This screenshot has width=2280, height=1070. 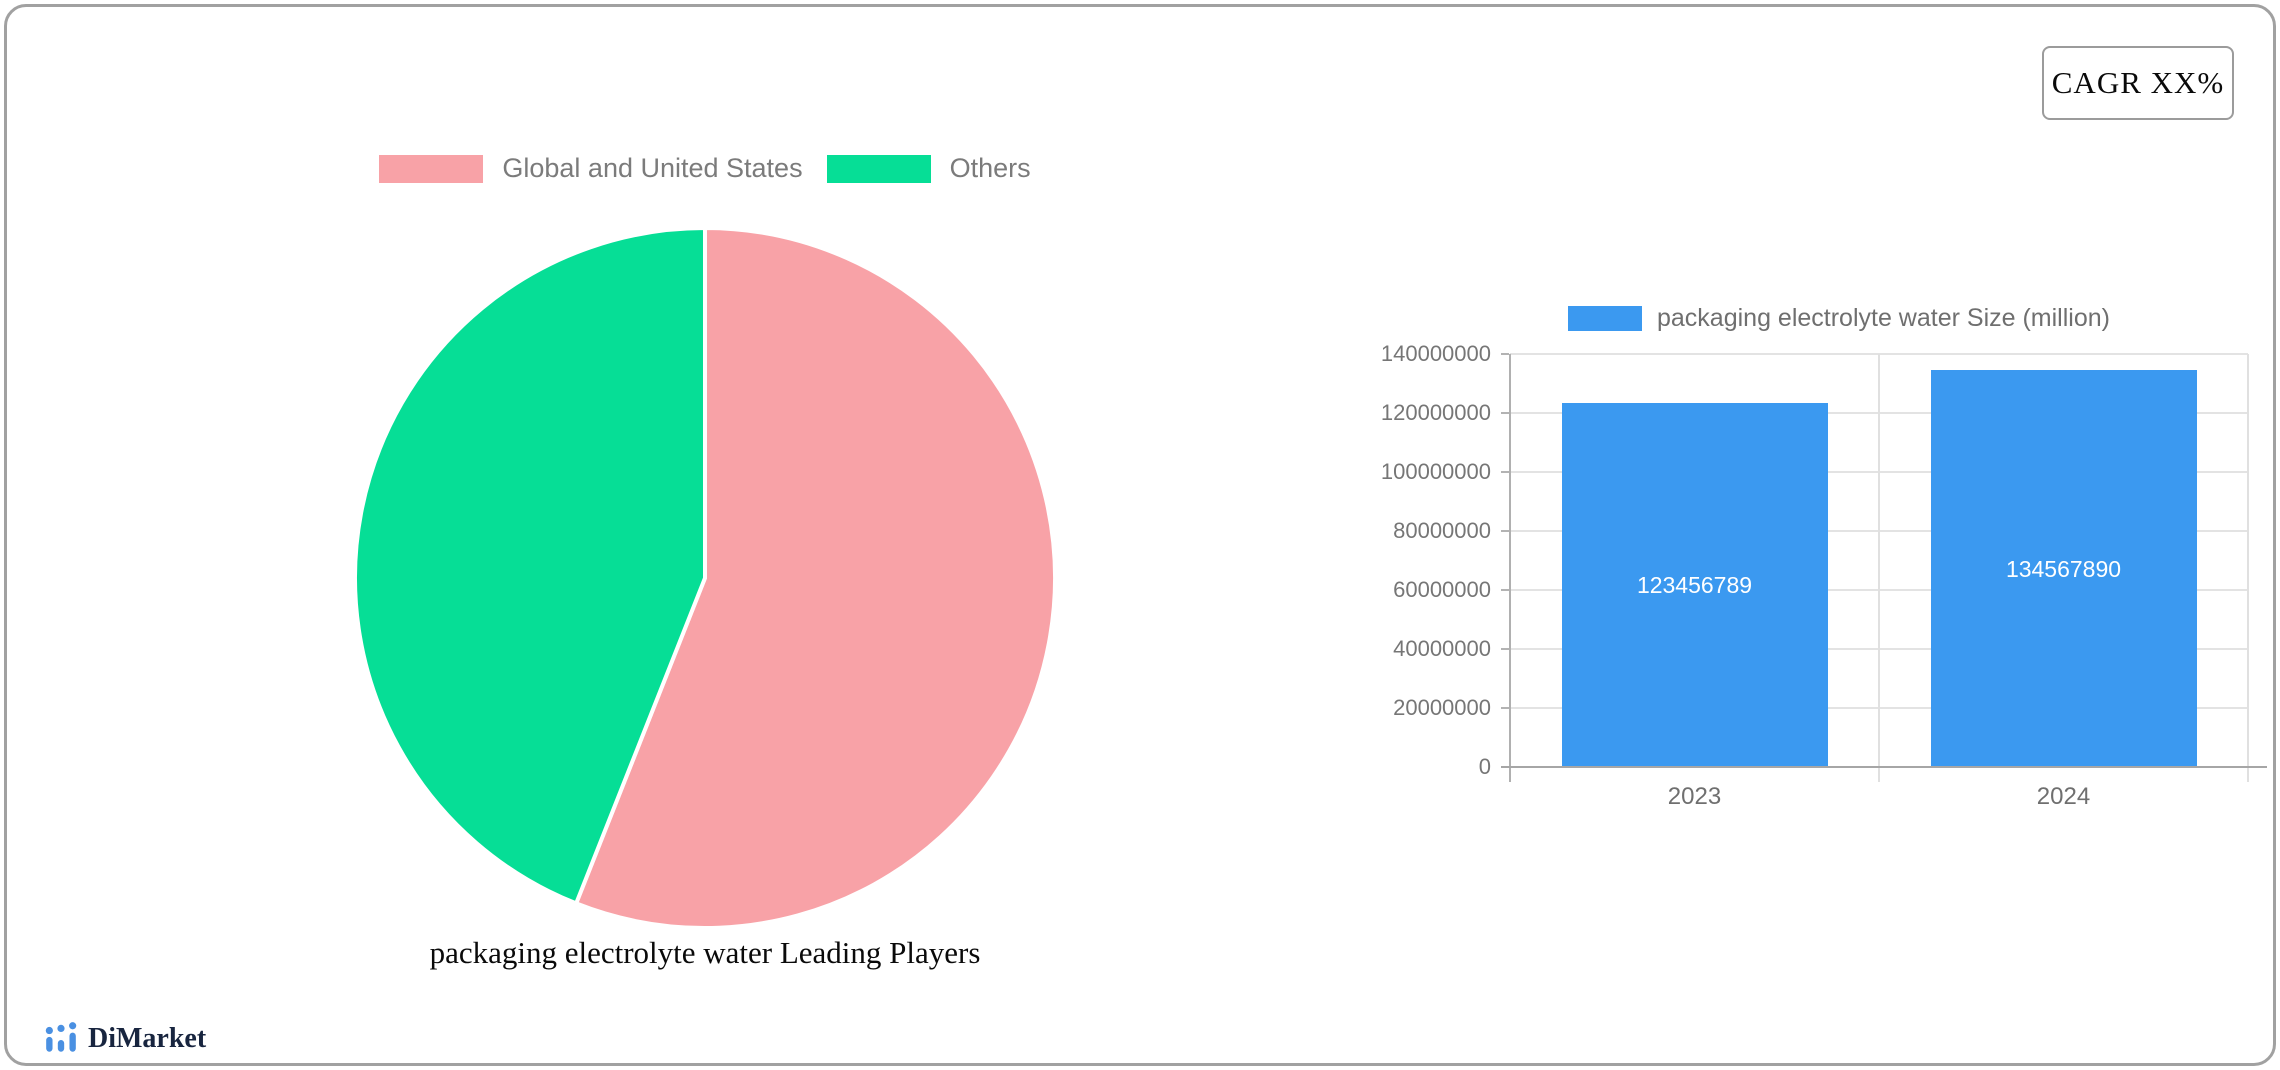 What do you see at coordinates (1605, 318) in the screenshot?
I see `bar-legend-swatch` at bounding box center [1605, 318].